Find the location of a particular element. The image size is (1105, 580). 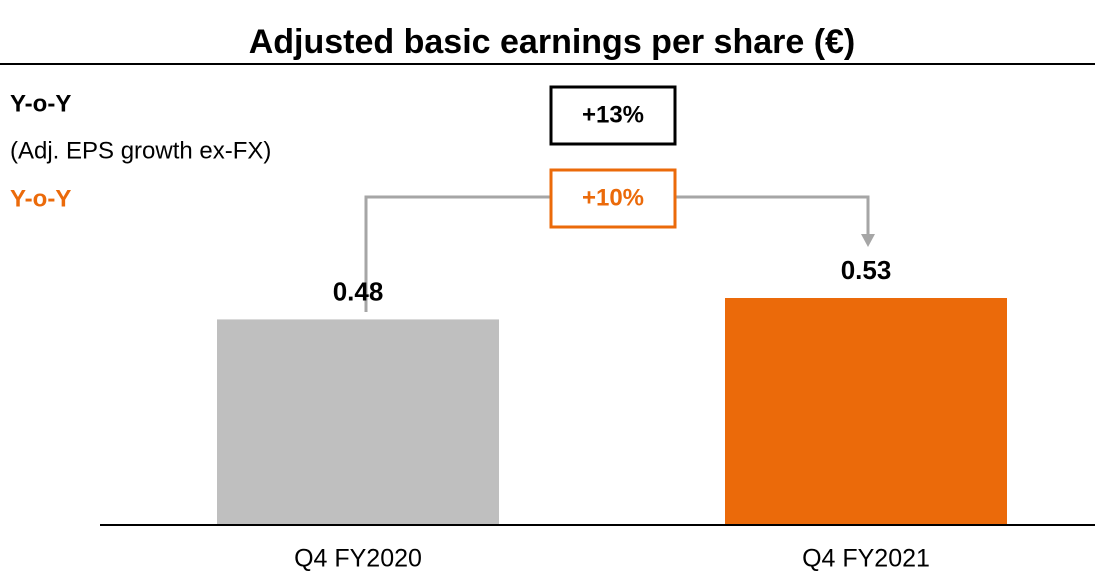

annotation: +10% is located at coordinates (613, 197).